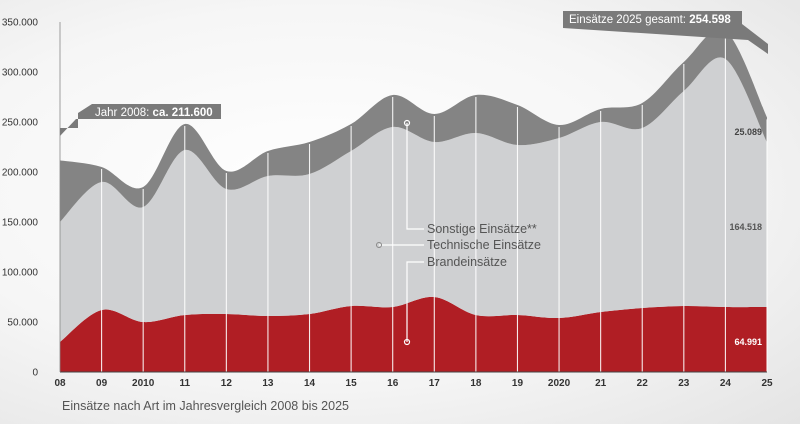  I want to click on legend-label-sonstige: Sonstige Einsätze**, so click(482, 229).